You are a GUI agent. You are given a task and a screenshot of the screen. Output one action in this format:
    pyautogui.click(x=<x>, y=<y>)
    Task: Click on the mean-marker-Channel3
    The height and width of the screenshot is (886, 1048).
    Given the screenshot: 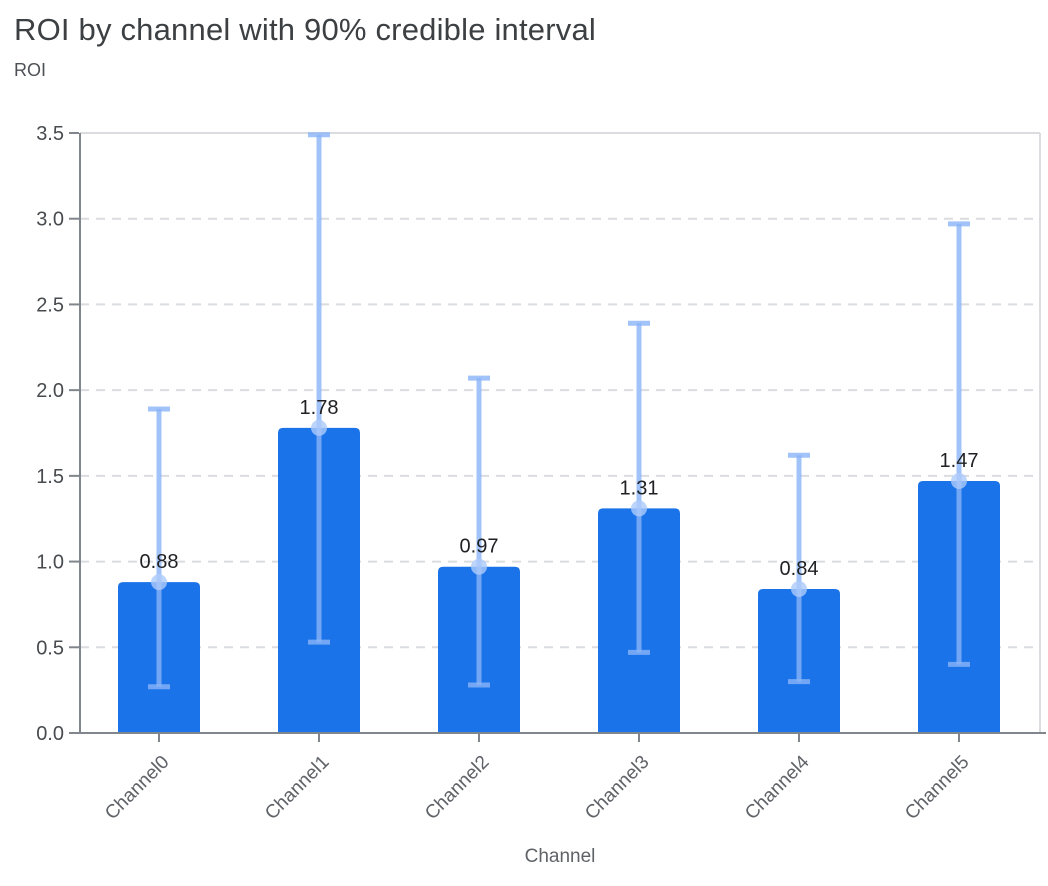 What is the action you would take?
    pyautogui.click(x=639, y=508)
    